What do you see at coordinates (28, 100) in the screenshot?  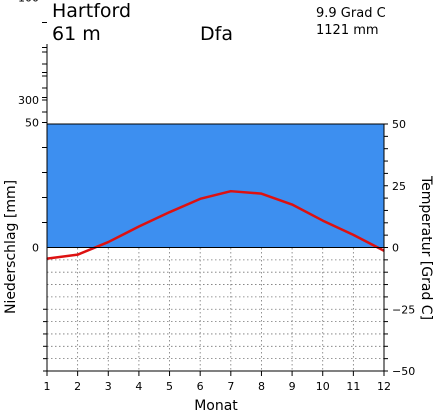 I see `precip-tick-label: 300` at bounding box center [28, 100].